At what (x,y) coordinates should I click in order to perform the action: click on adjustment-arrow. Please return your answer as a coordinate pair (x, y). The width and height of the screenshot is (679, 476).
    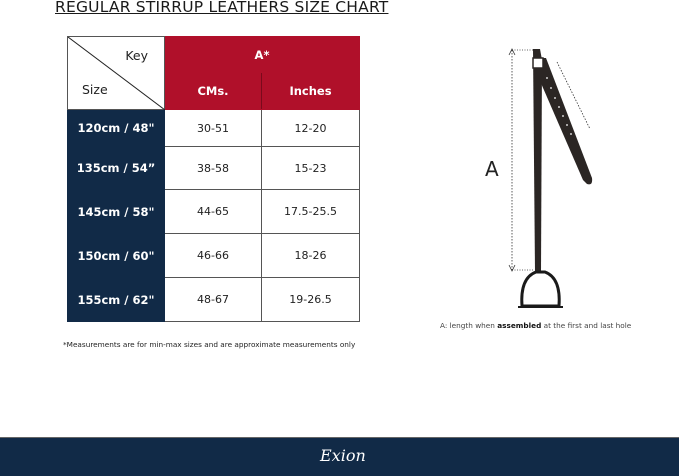
    Looking at the image, I should click on (573, 95).